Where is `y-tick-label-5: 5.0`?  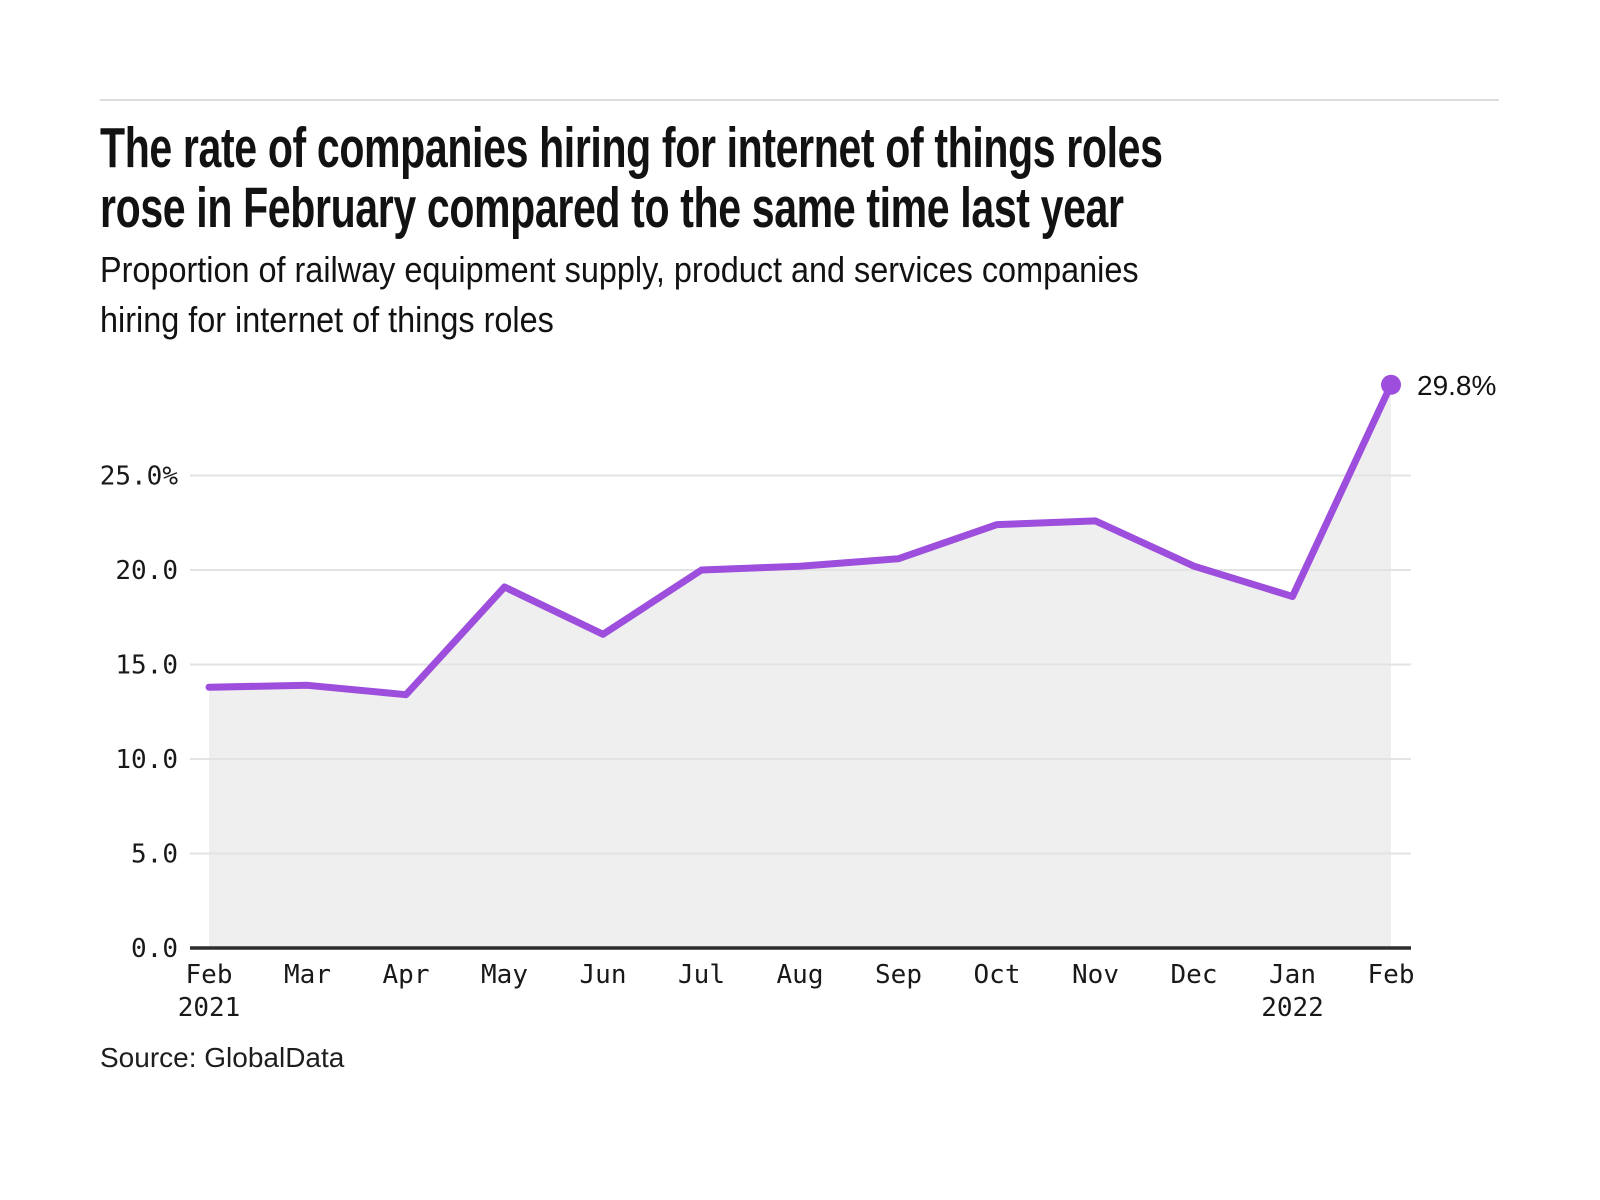 y-tick-label-5: 5.0 is located at coordinates (154, 855).